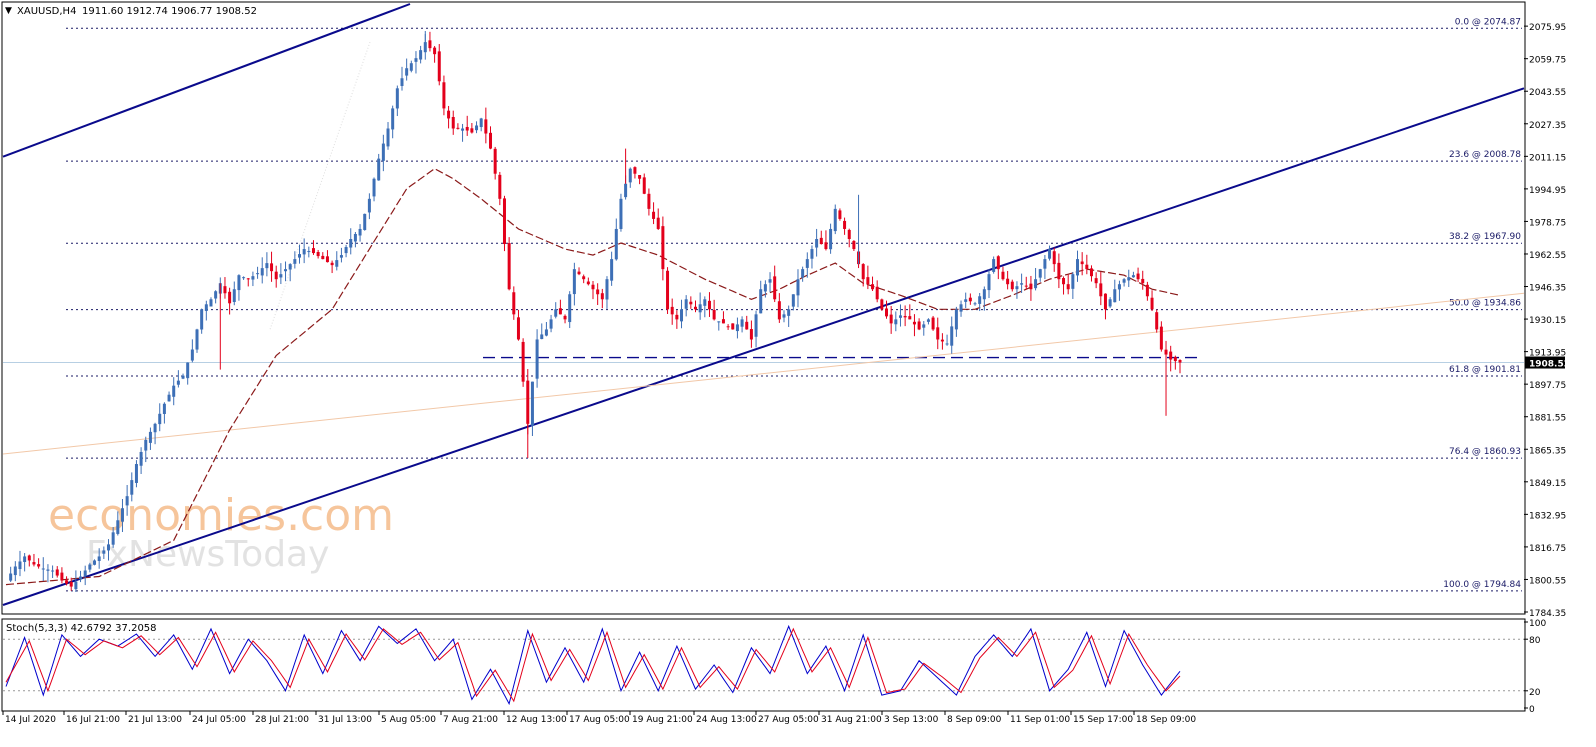 This screenshot has width=1596, height=747. Describe the element at coordinates (93, 720) in the screenshot. I see `time-tick-label: 16 Jul 21:00` at that location.